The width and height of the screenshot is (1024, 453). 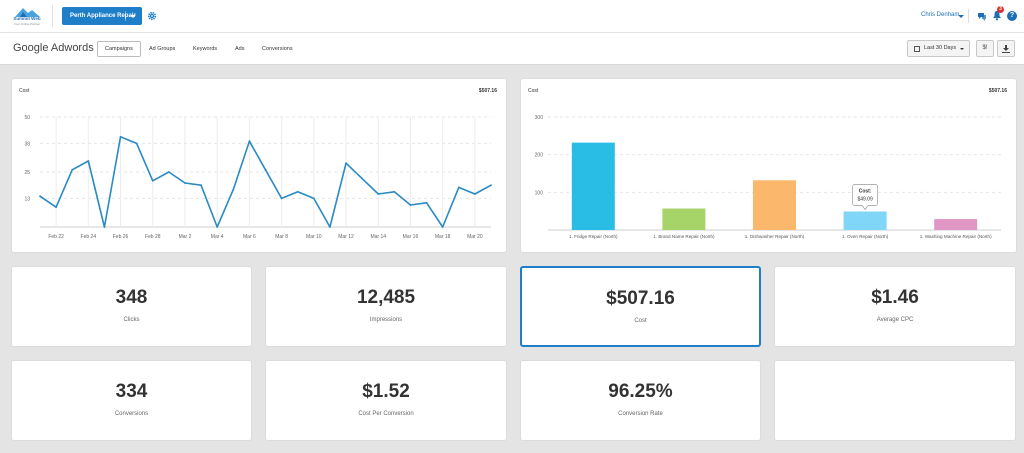 What do you see at coordinates (938, 48) in the screenshot?
I see `date-range-button: Last 30 Days` at bounding box center [938, 48].